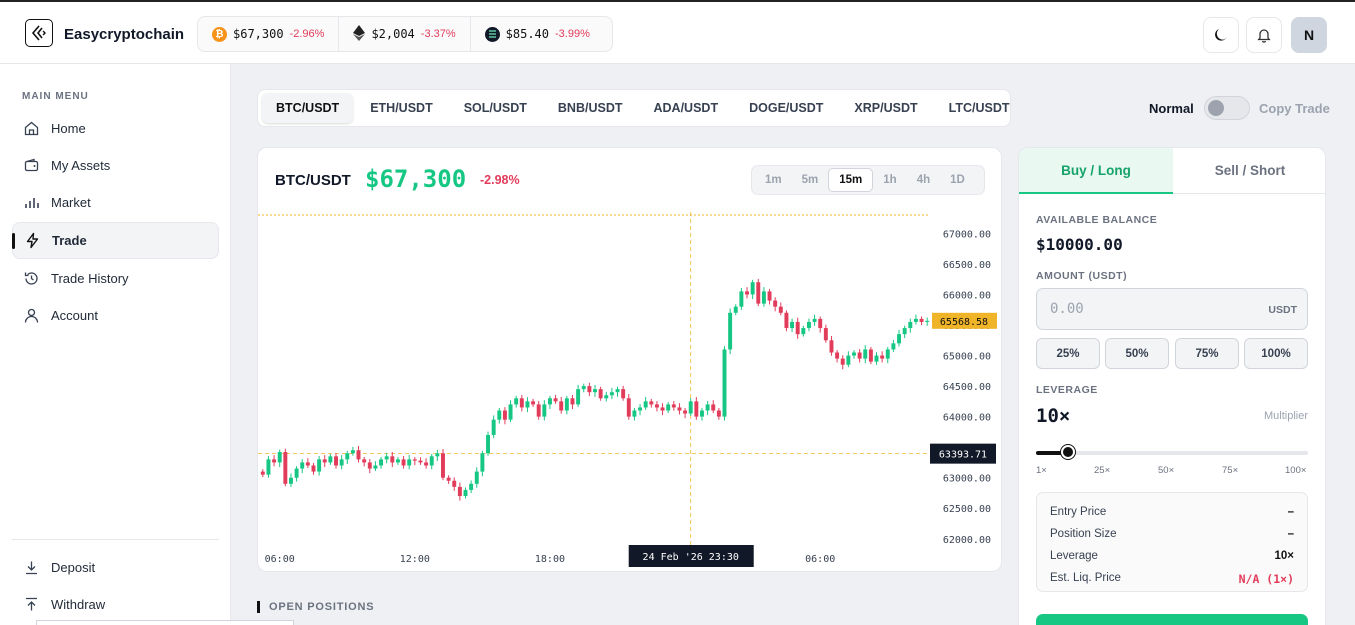 Image resolution: width=1355 pixels, height=625 pixels. What do you see at coordinates (115, 539) in the screenshot?
I see `sidebar-divider` at bounding box center [115, 539].